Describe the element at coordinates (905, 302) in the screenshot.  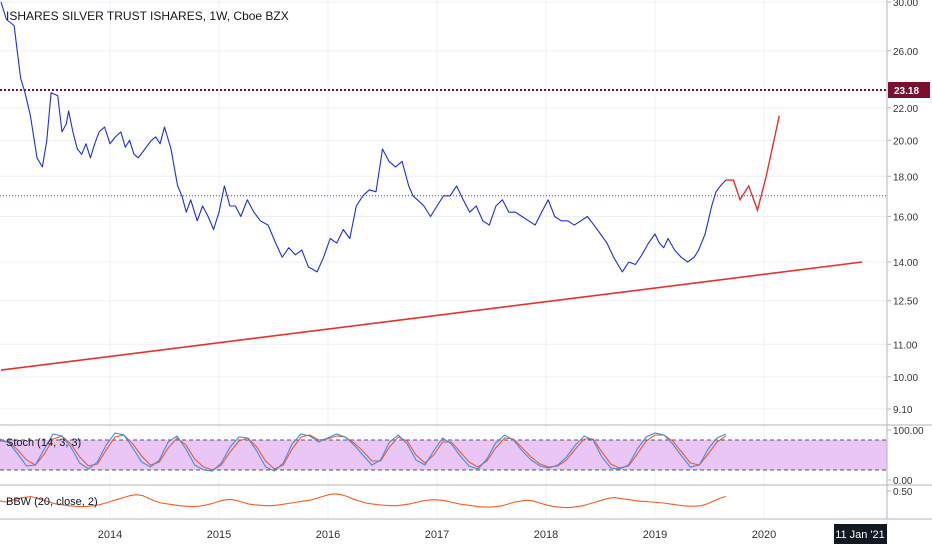
I see `price-tick-label: 12.50` at that location.